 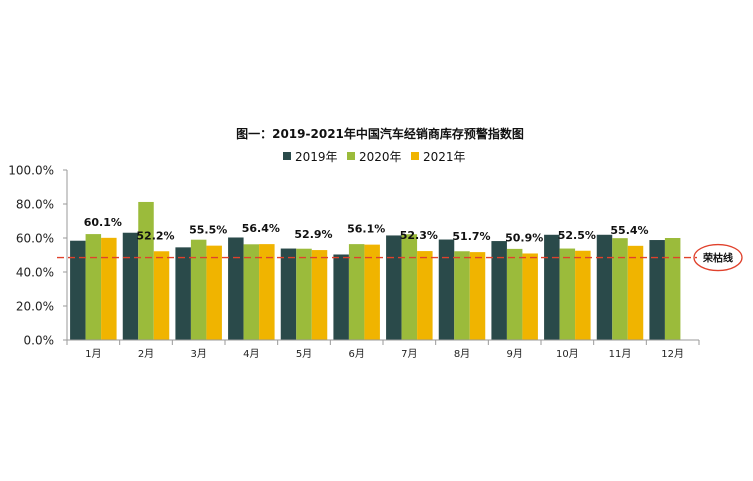 What do you see at coordinates (383, 349) in the screenshot?
I see `x-axis: 1月 2月 3月 4月 5月 6月 7月 8月 9月 10月 11月 12月` at bounding box center [383, 349].